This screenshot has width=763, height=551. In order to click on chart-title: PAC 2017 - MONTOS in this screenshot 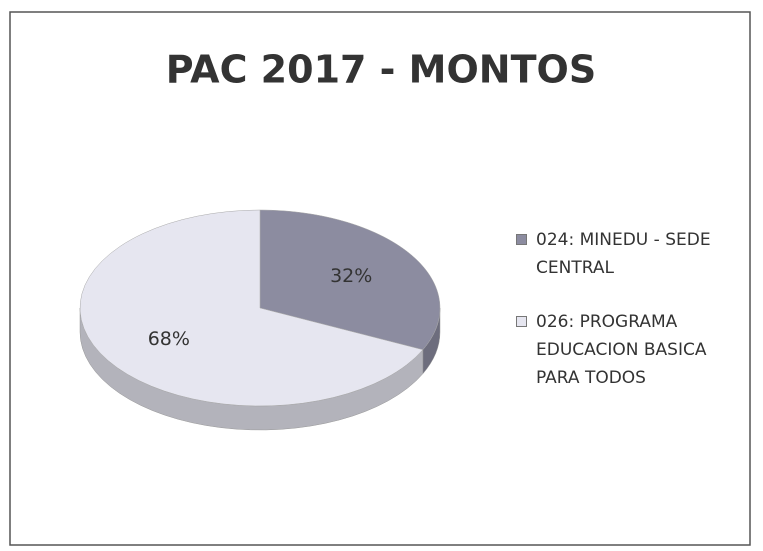, I will do `click(381, 70)`.